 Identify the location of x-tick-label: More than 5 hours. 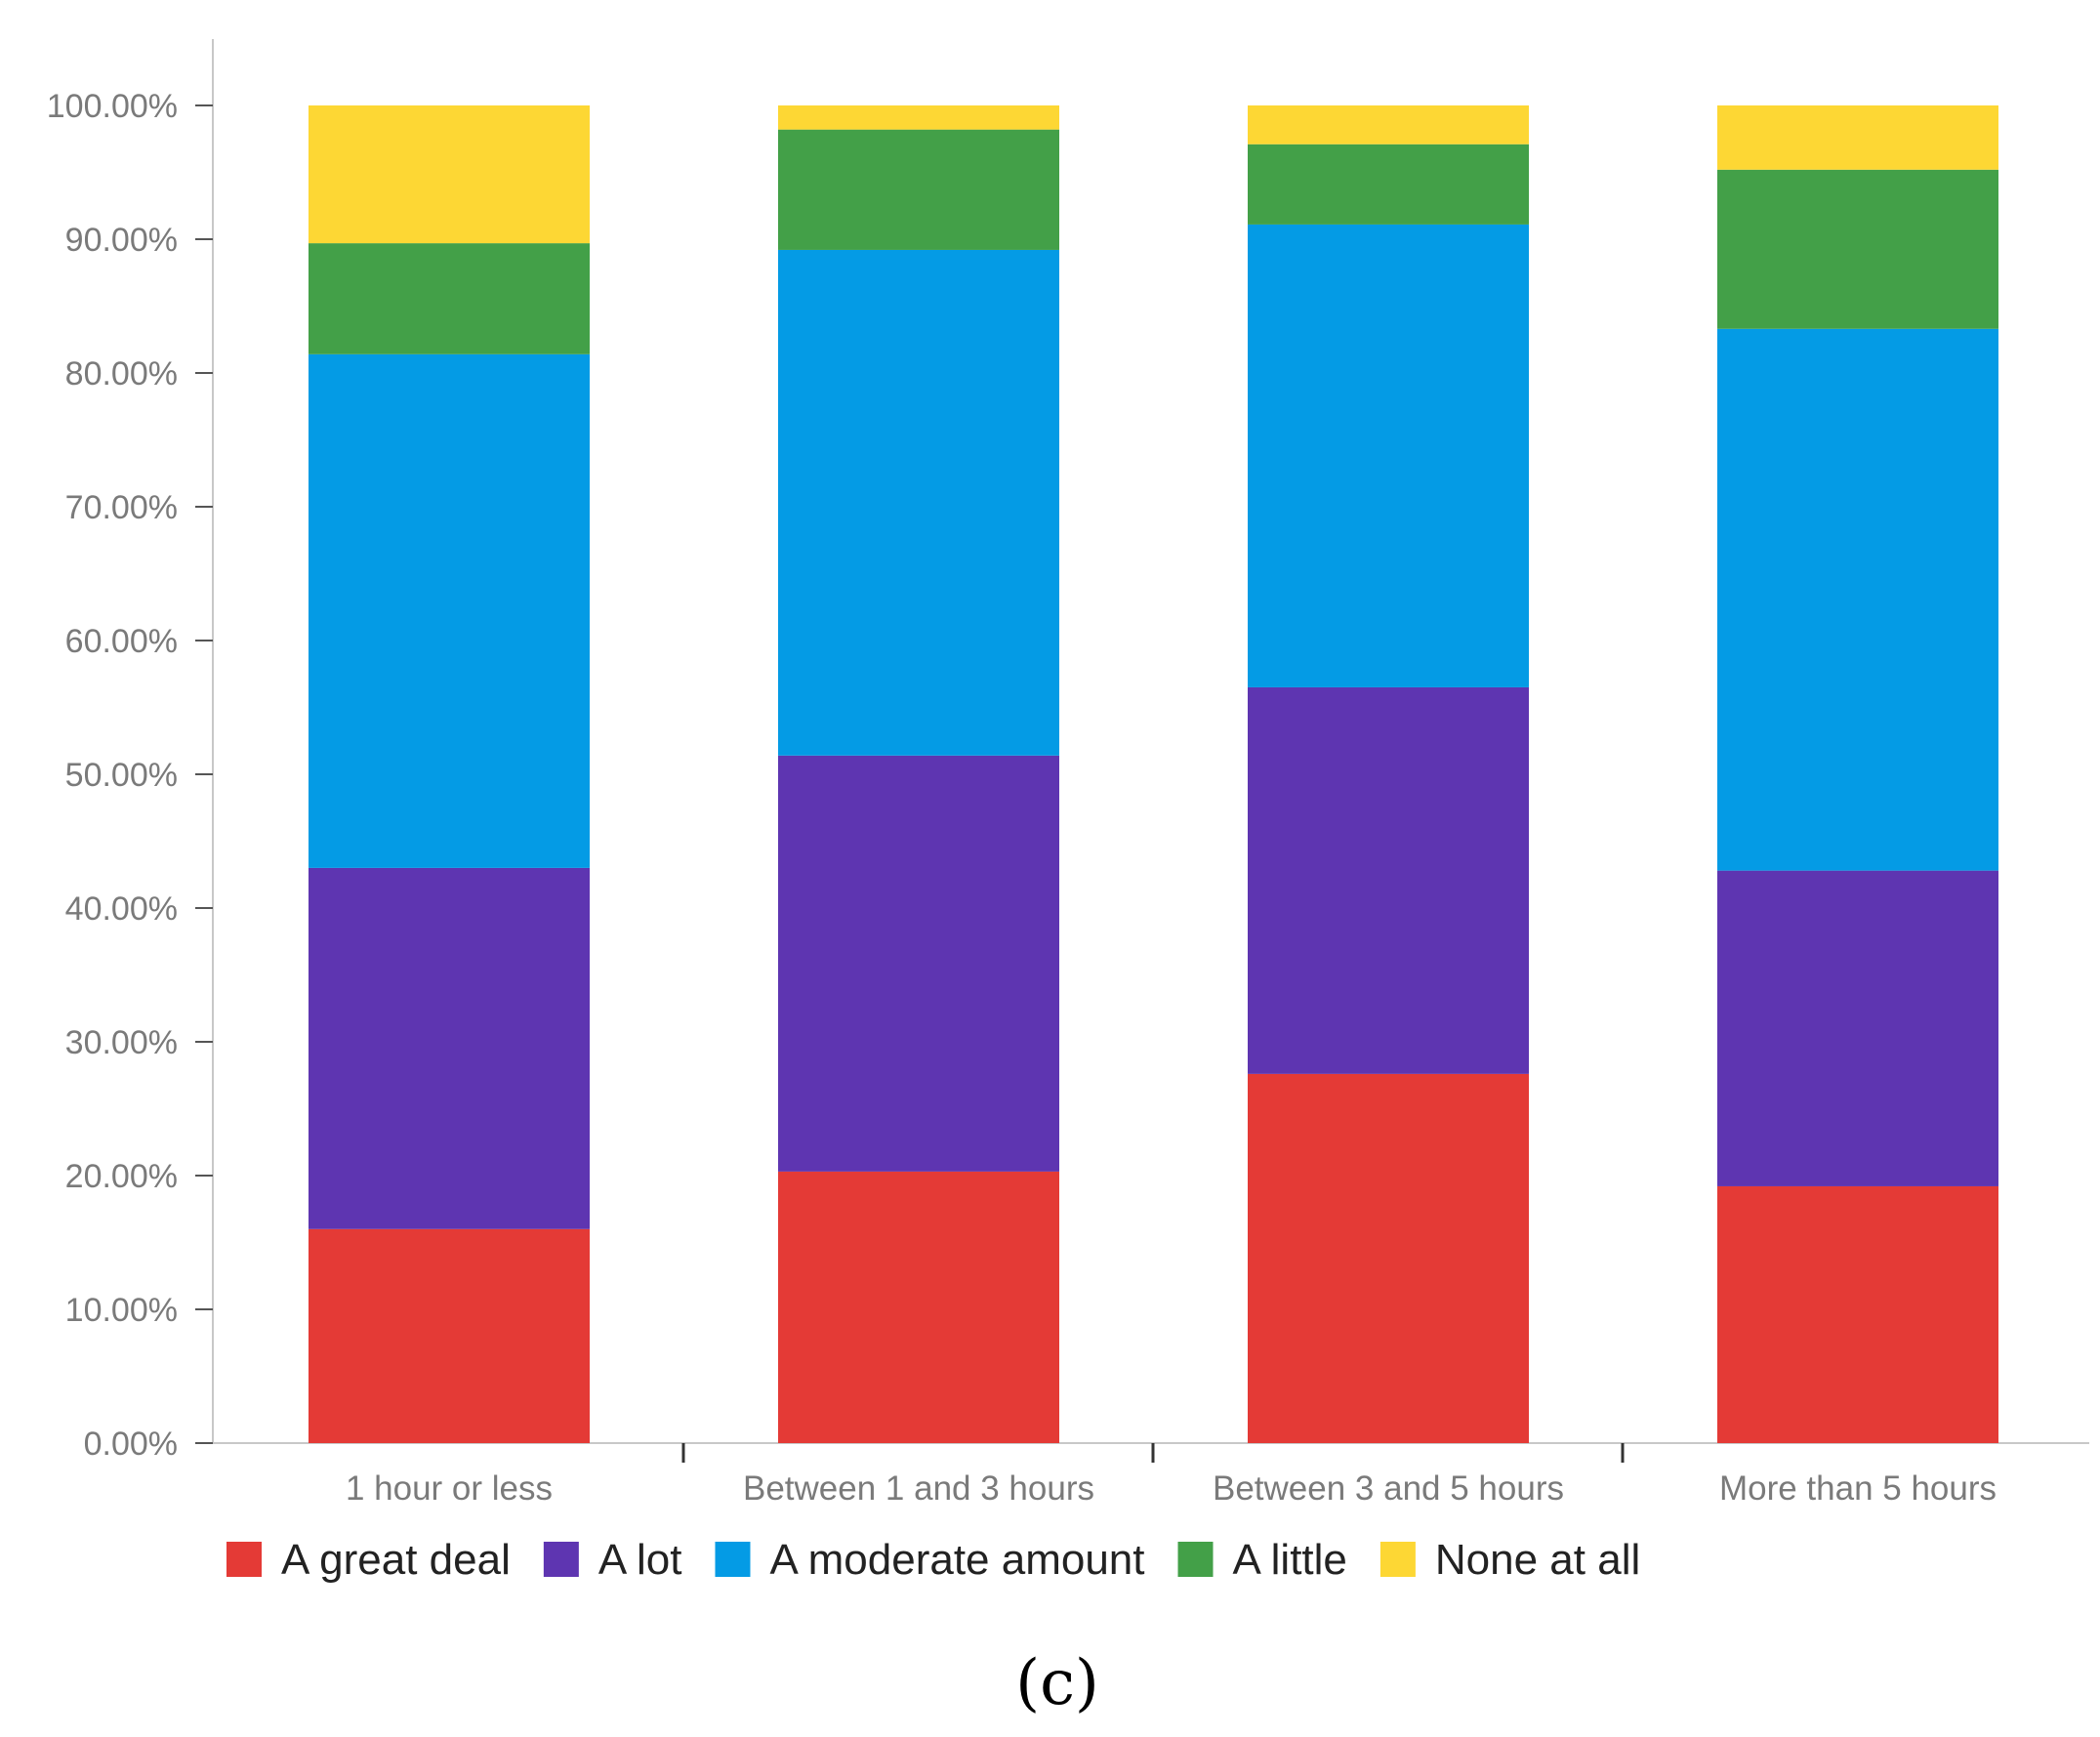
(1858, 1488).